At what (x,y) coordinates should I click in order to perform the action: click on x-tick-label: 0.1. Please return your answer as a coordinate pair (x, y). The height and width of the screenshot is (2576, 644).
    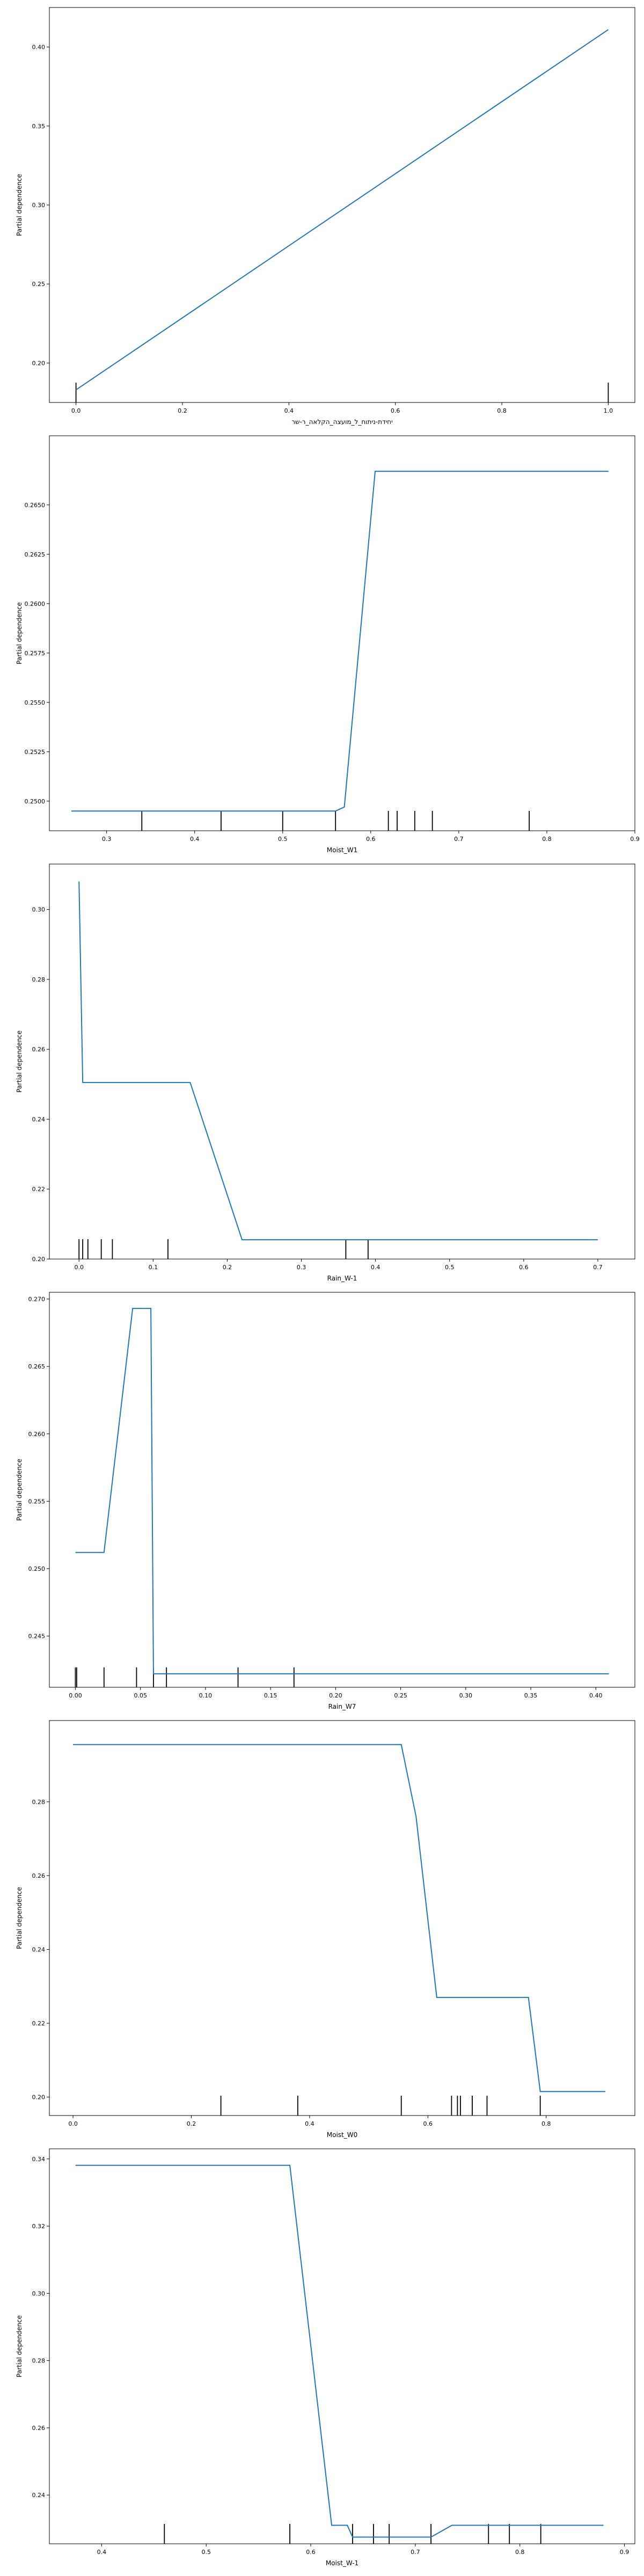
    Looking at the image, I should click on (153, 1267).